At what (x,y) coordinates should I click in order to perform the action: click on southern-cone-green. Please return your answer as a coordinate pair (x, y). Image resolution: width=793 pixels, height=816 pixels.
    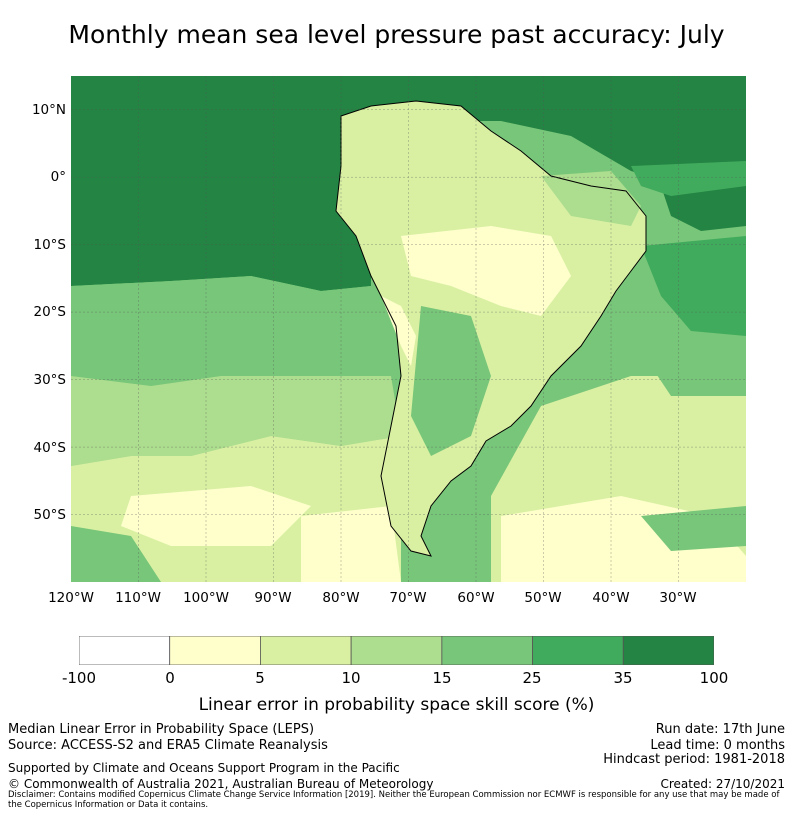
    Looking at the image, I should click on (451, 381).